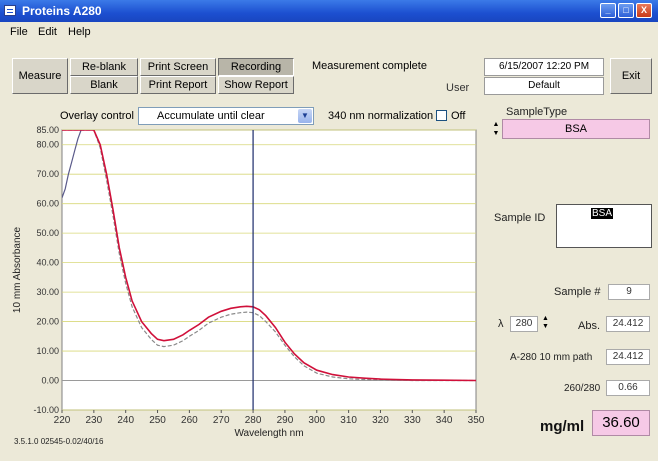 The width and height of the screenshot is (658, 461). I want to click on y-tick-label: 0.00, so click(50, 381).